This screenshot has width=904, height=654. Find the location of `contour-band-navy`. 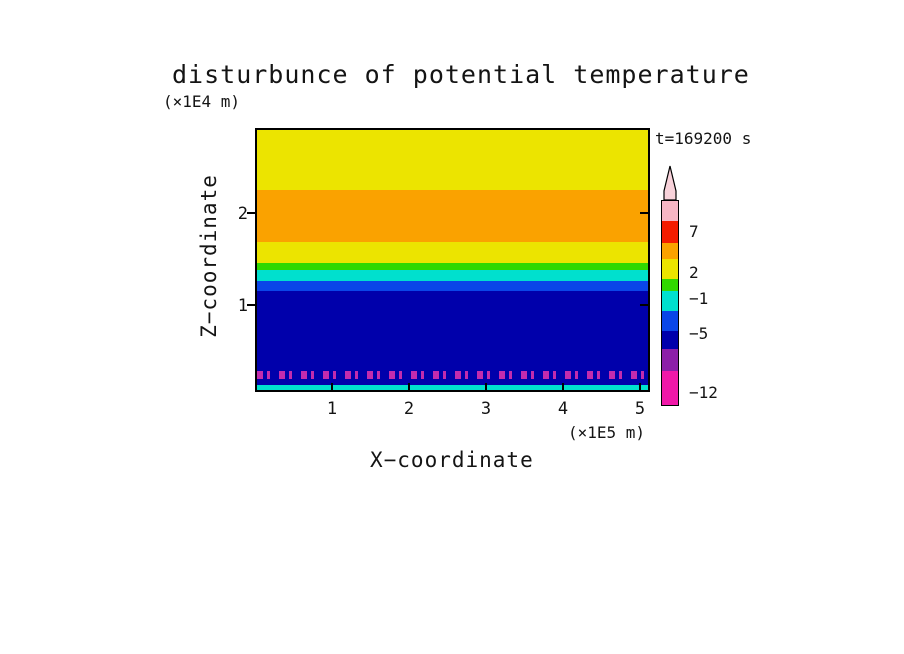

contour-band-navy is located at coordinates (452, 331).